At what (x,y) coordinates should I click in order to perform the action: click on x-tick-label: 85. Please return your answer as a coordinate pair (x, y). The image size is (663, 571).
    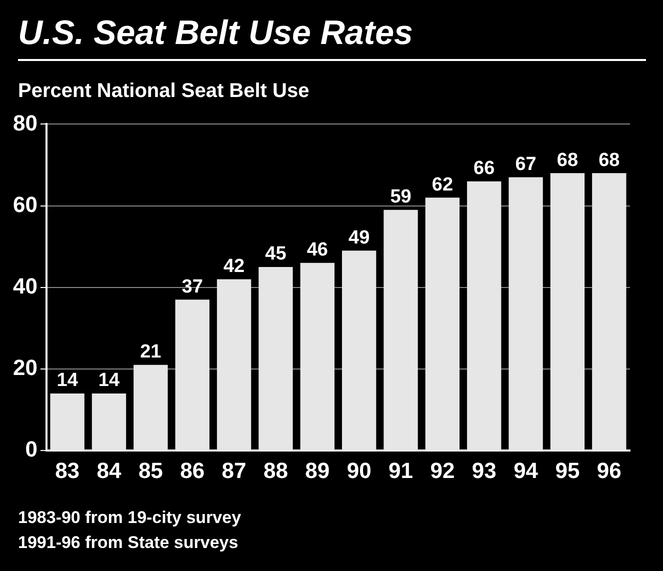
    Looking at the image, I should click on (150, 470).